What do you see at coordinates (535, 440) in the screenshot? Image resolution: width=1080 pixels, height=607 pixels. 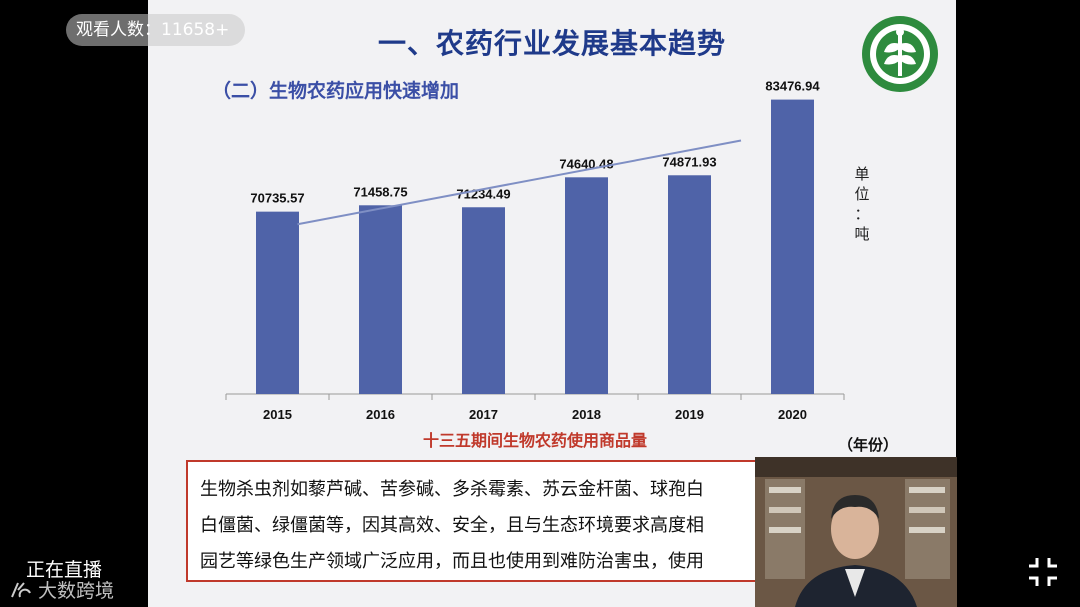 I see `chart-caption: 十三五期间生物农药使用商品量` at bounding box center [535, 440].